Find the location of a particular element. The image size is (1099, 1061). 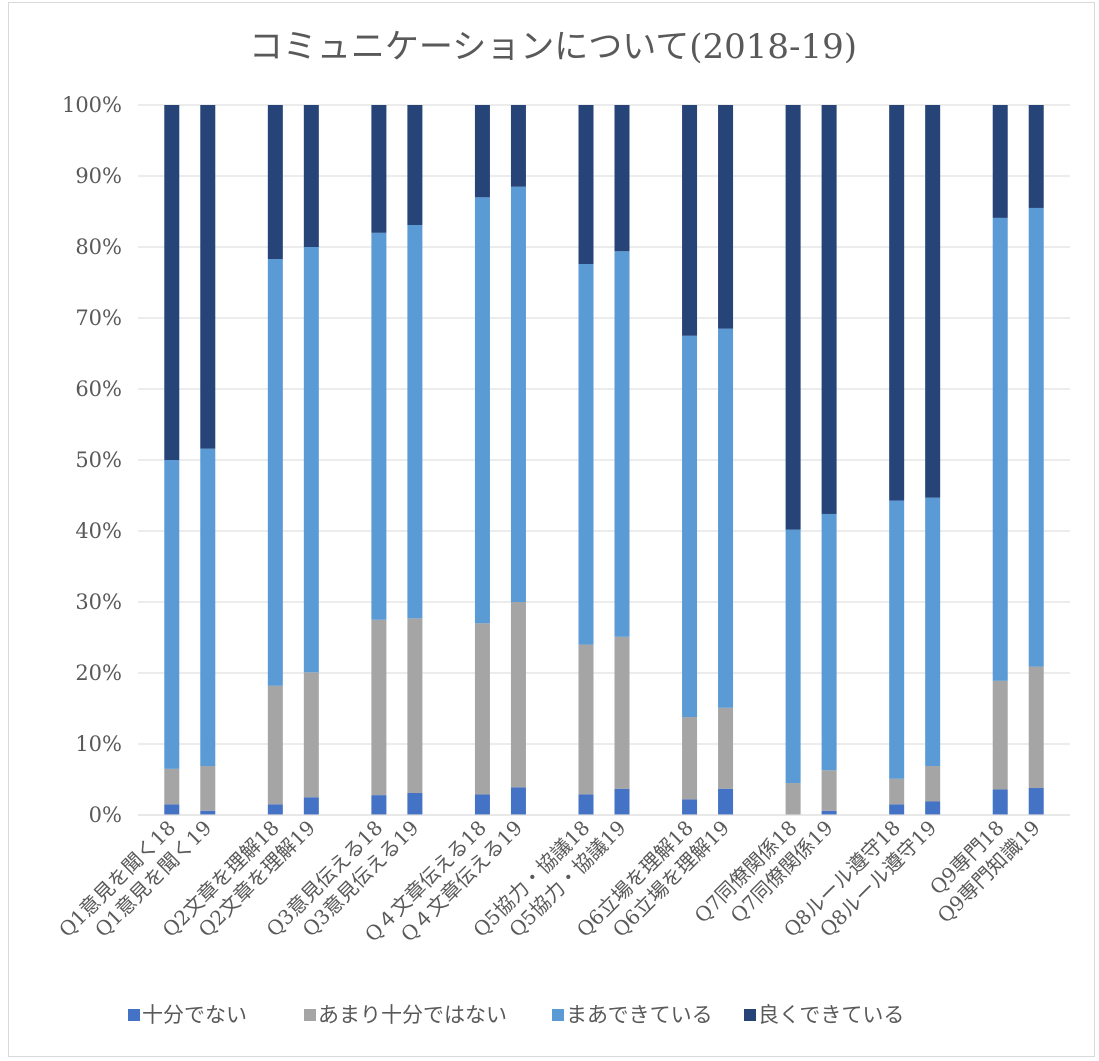

y-tick-label: 10% is located at coordinates (98, 744).